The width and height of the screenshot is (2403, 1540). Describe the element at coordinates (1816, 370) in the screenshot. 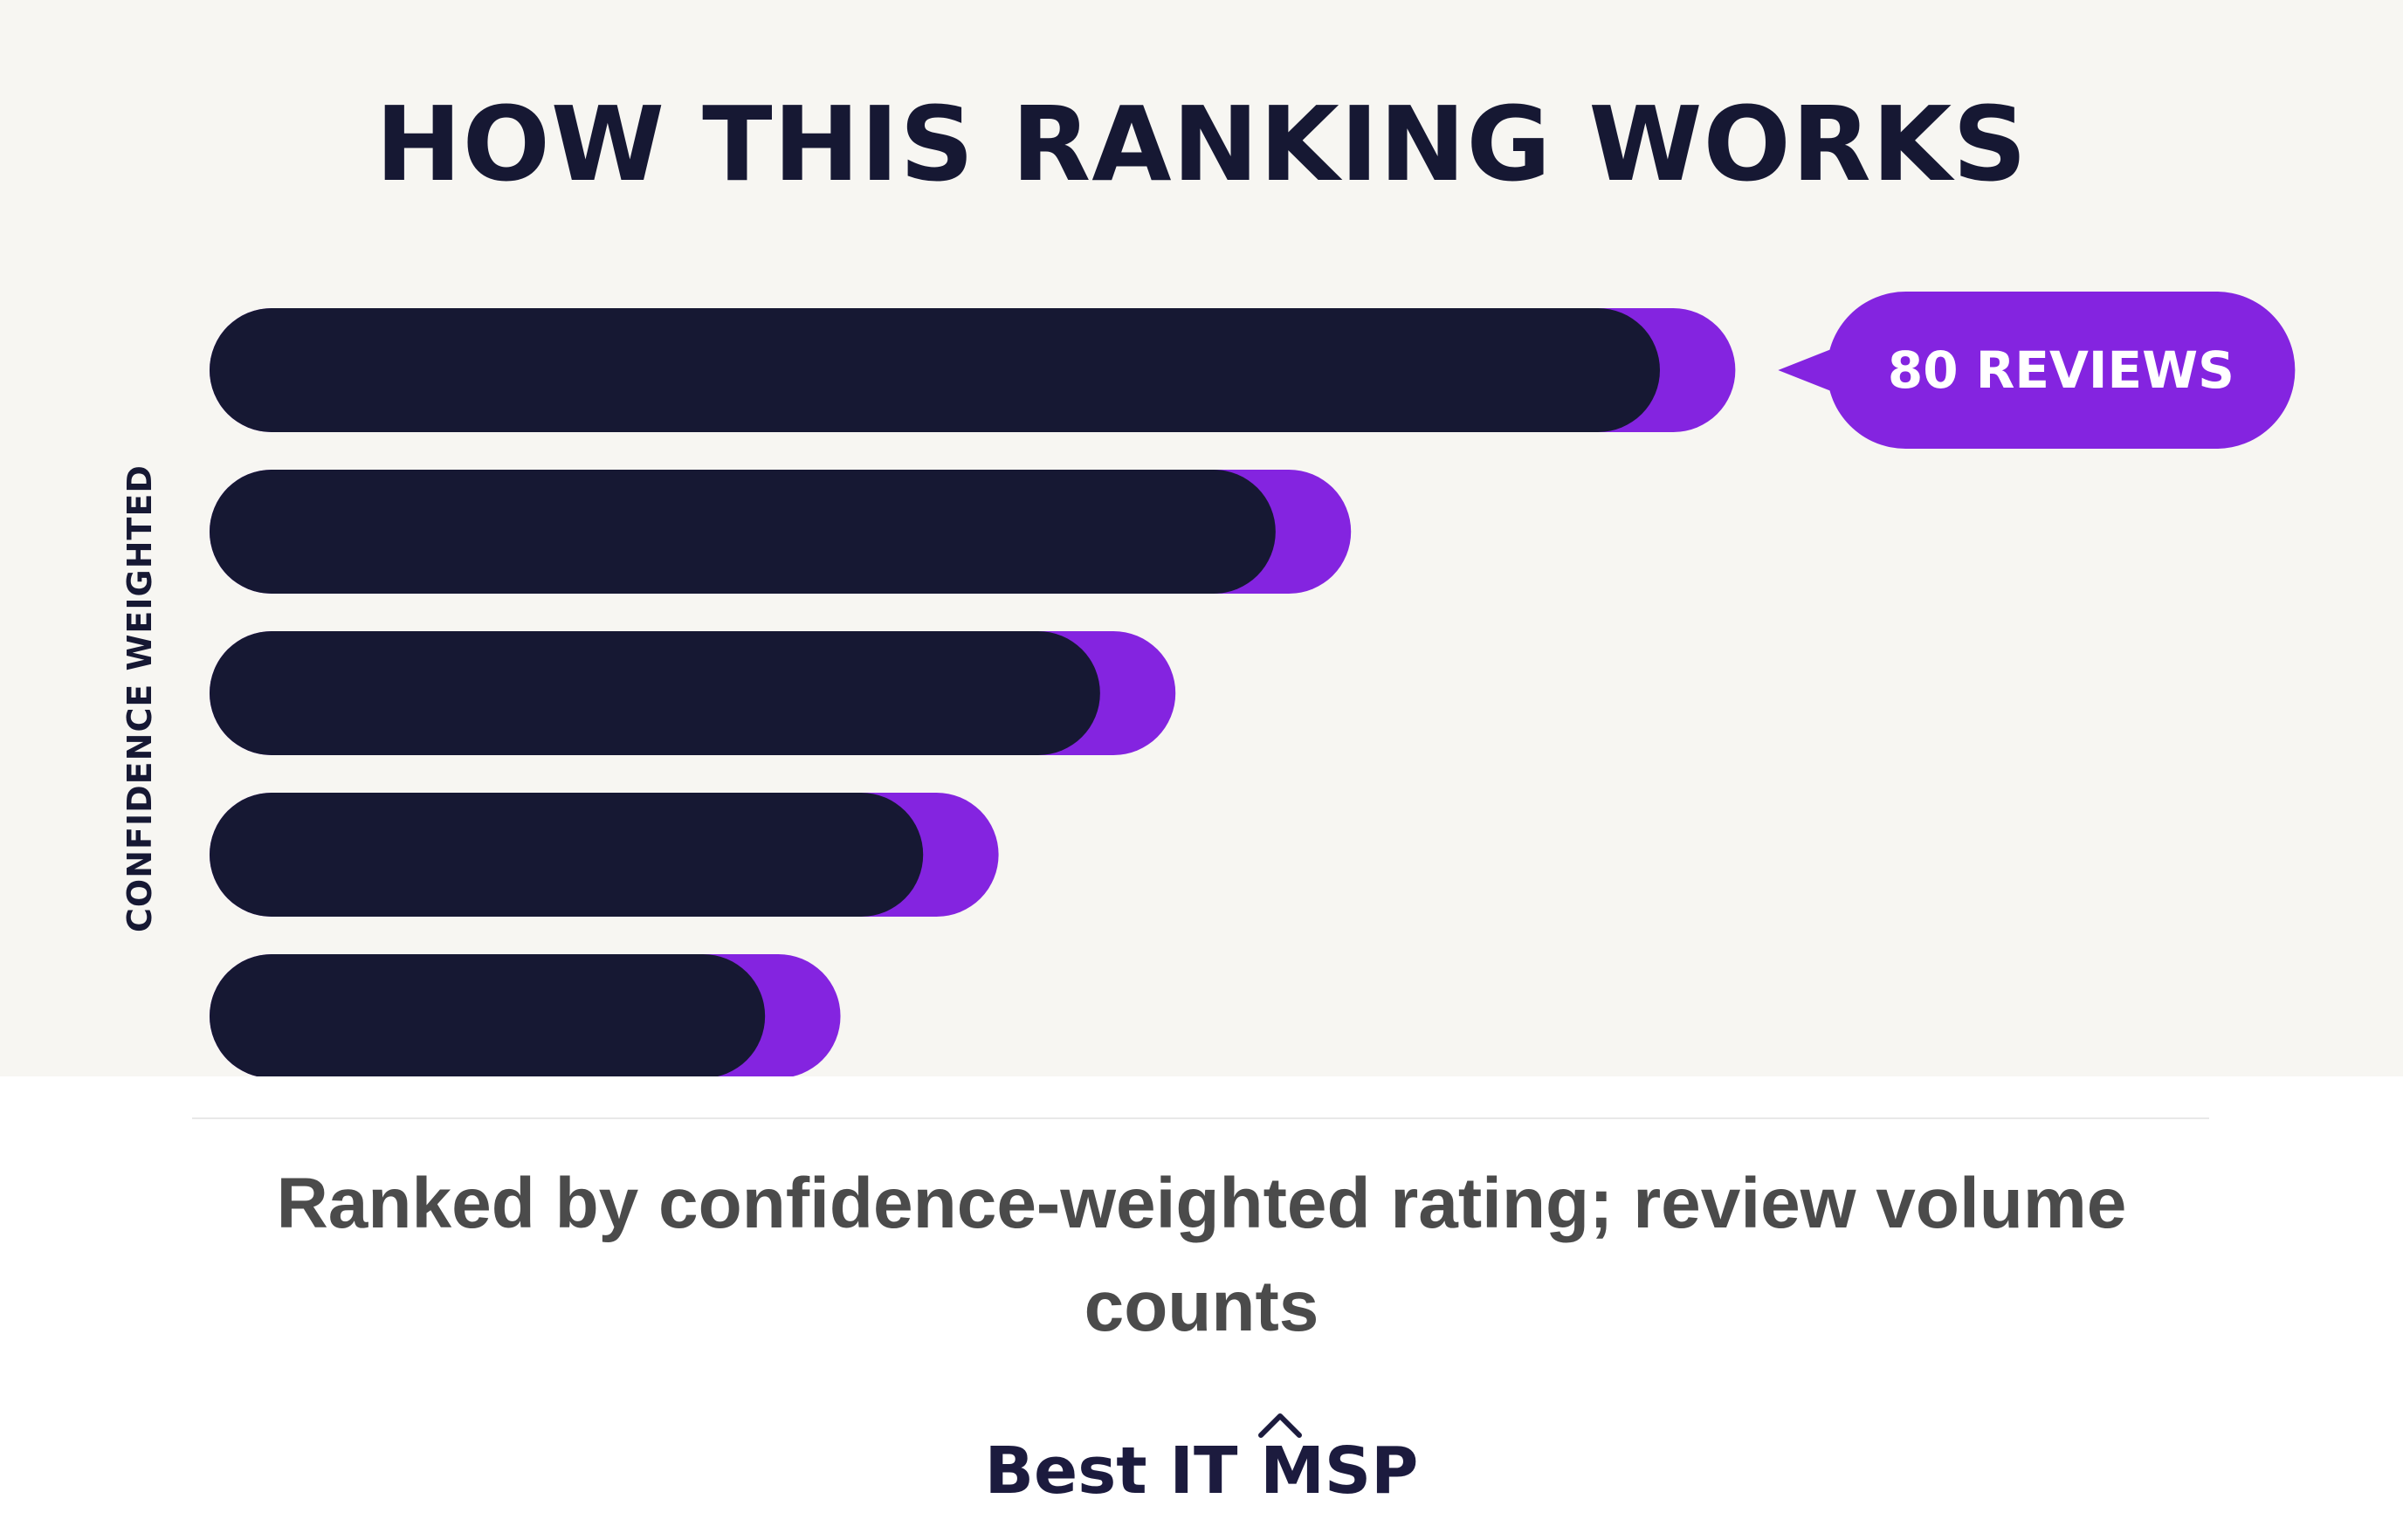

I see `callout-pointer` at that location.